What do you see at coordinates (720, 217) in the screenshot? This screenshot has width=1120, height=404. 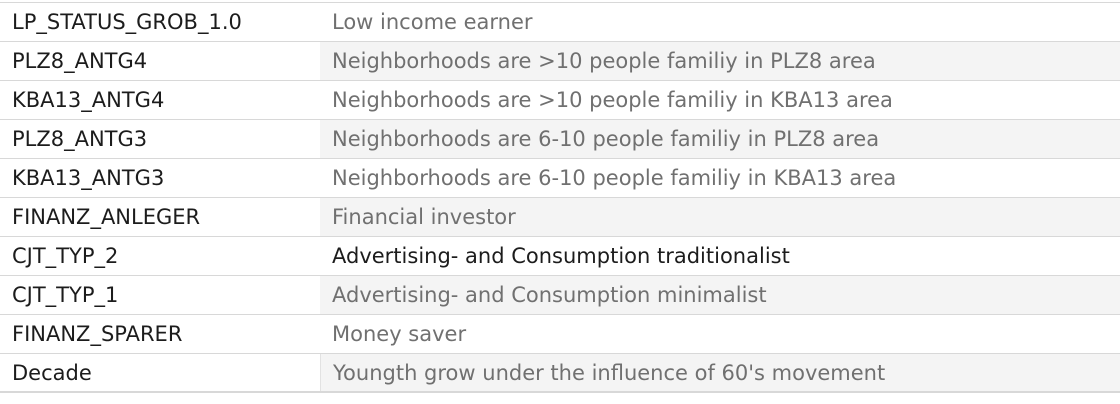 I see `feature-description-cell: Financial investor` at bounding box center [720, 217].